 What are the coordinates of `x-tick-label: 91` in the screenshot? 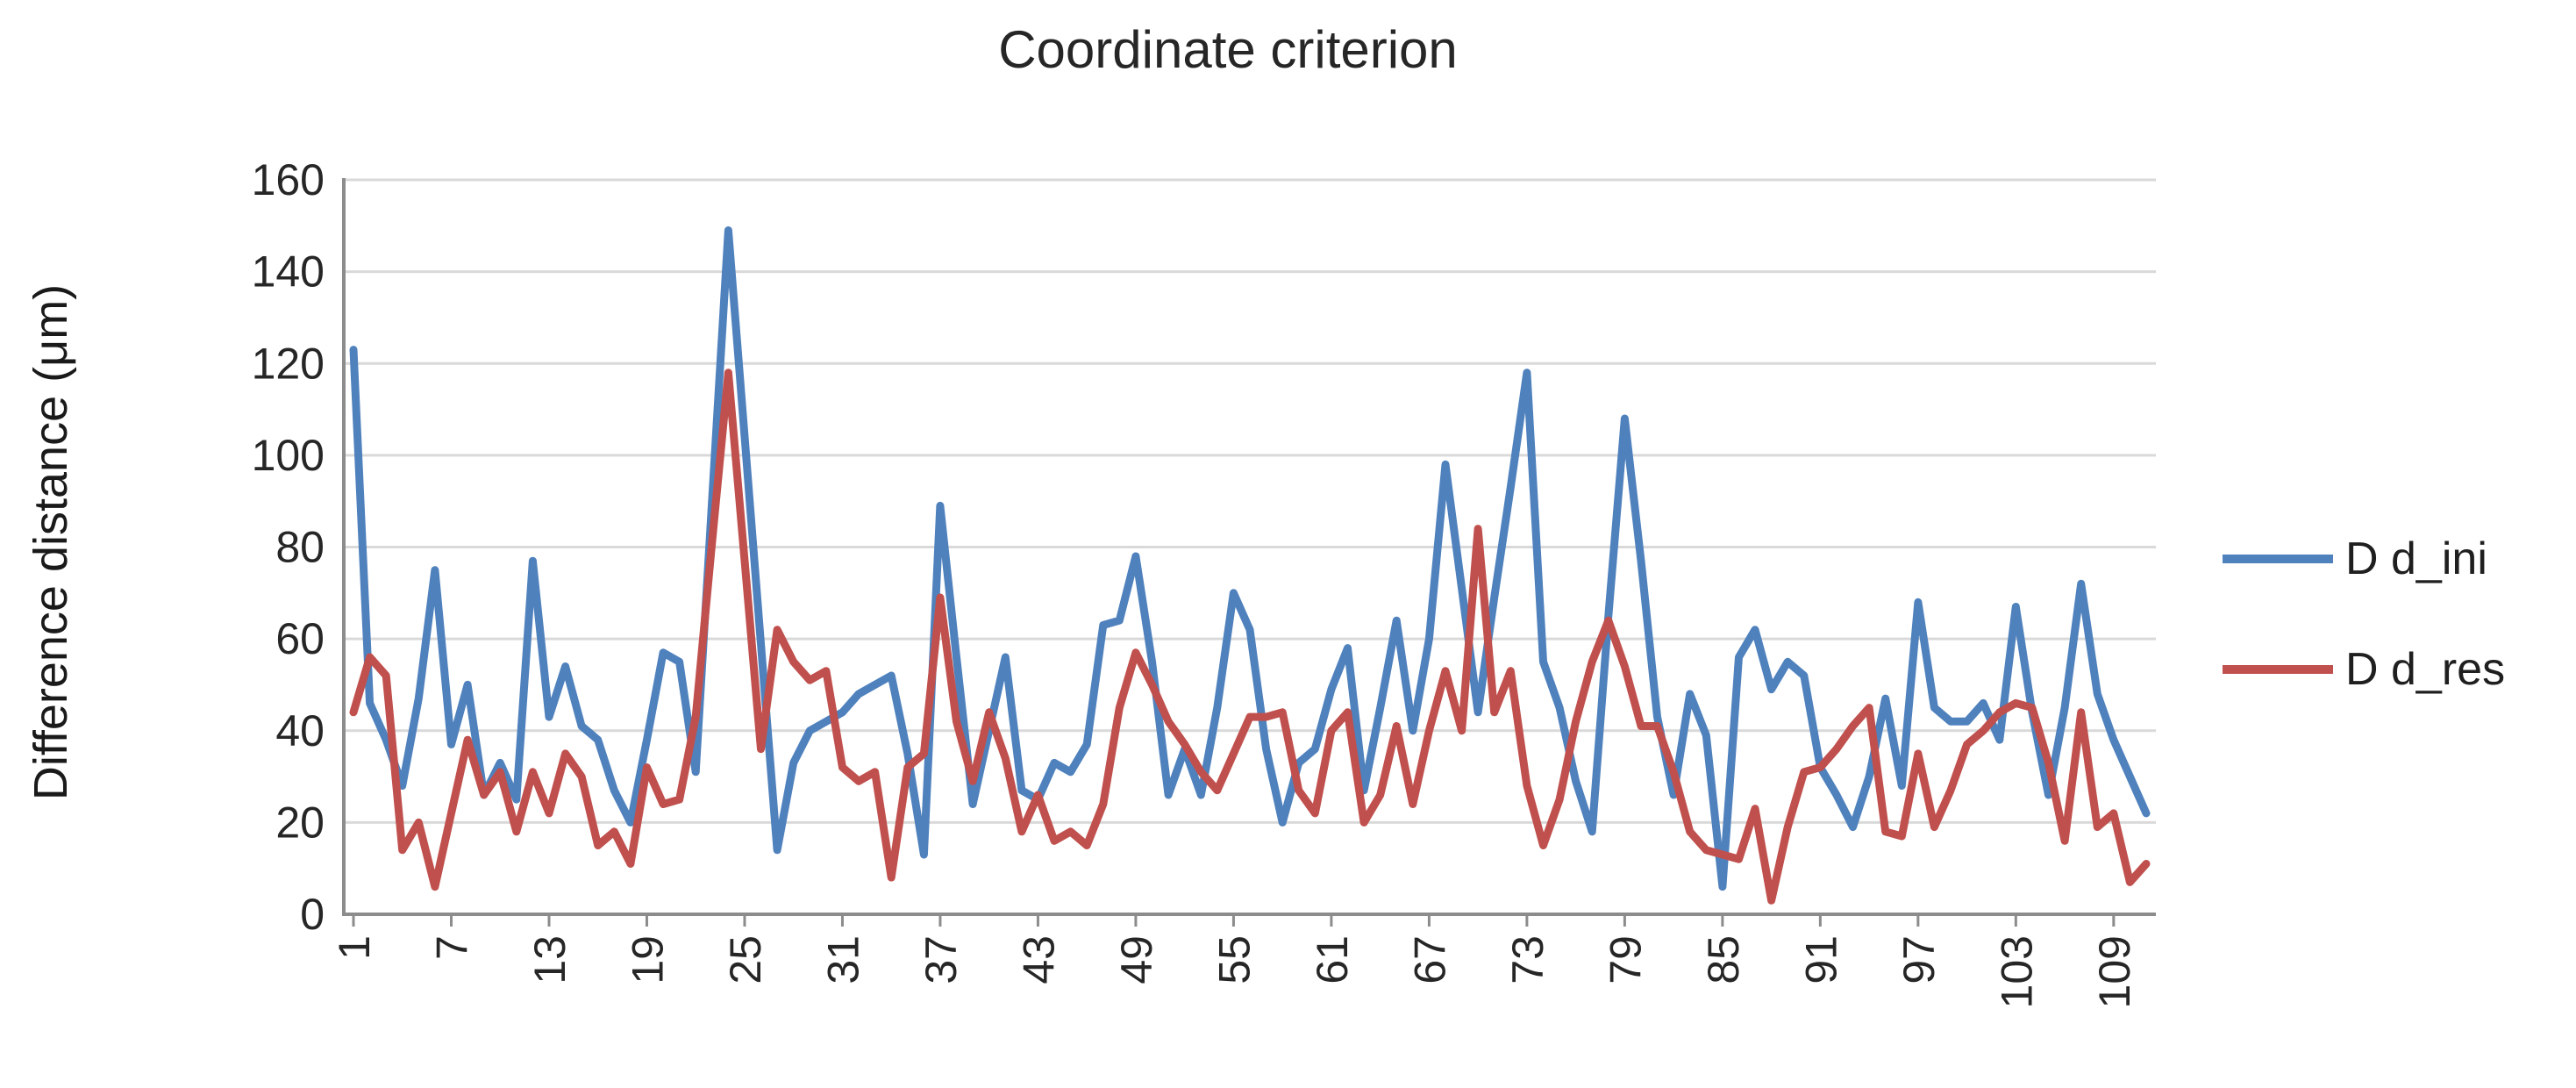 It's located at (1821, 959).